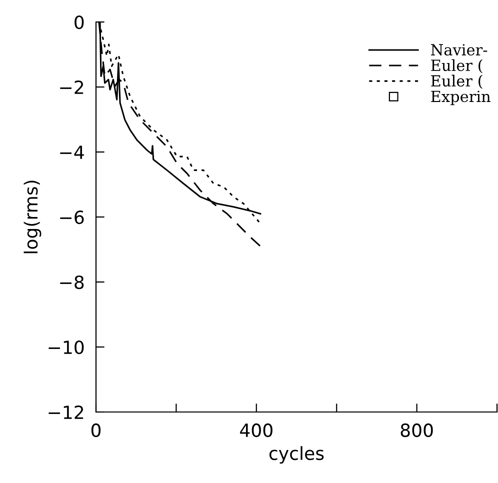 Image resolution: width=498 pixels, height=483 pixels. I want to click on y-axis-title: log(rms), so click(33, 217).